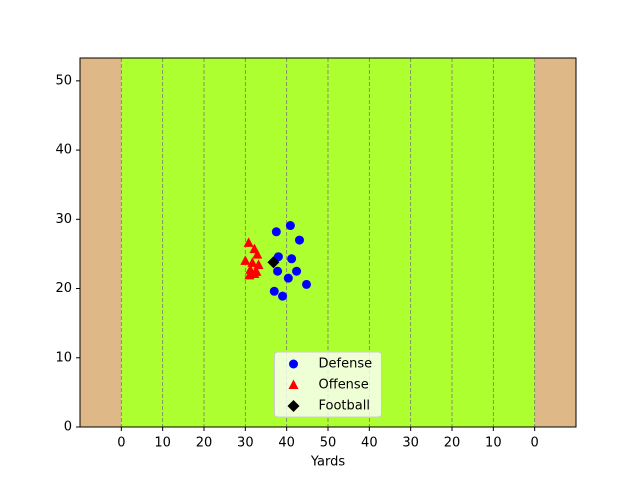  Describe the element at coordinates (63, 288) in the screenshot. I see `y-tick-label: 20` at that location.